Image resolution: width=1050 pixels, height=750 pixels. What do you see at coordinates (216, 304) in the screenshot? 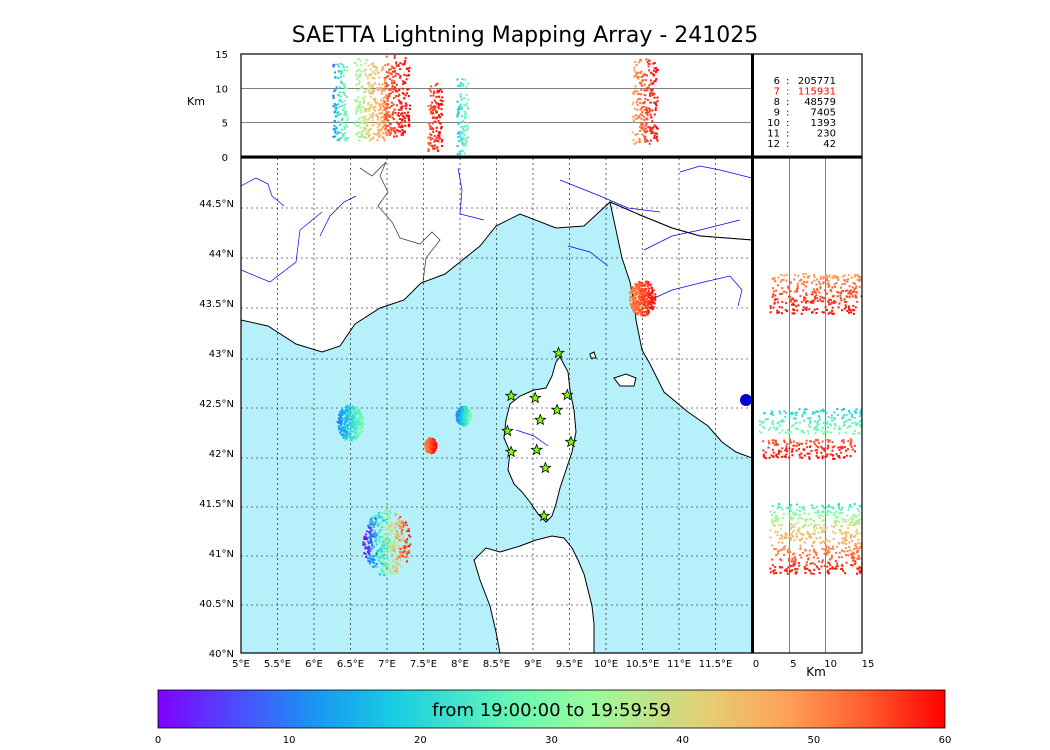
I see `map-ytick-label: 43.5°N` at bounding box center [216, 304].